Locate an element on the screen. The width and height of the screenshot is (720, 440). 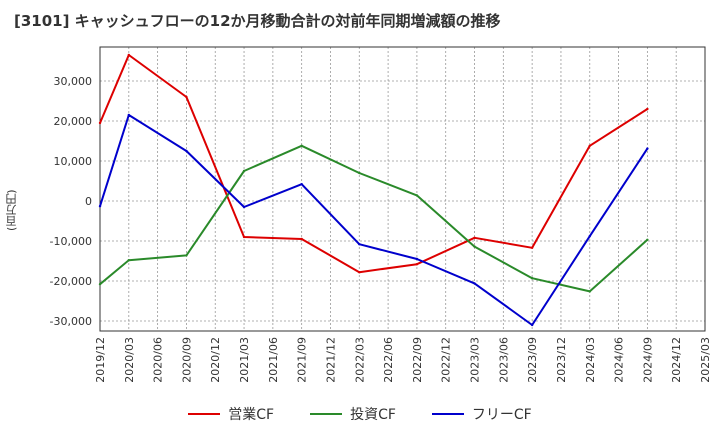
x-tick-label: 2020/12 is located at coordinates (215, 360).